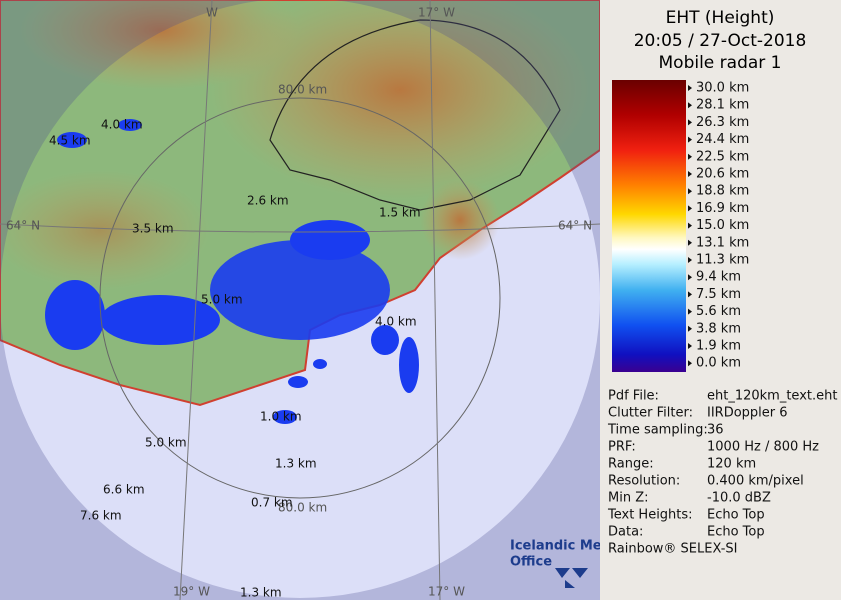  What do you see at coordinates (722, 260) in the screenshot?
I see `legend-label: 11.3 km` at bounding box center [722, 260].